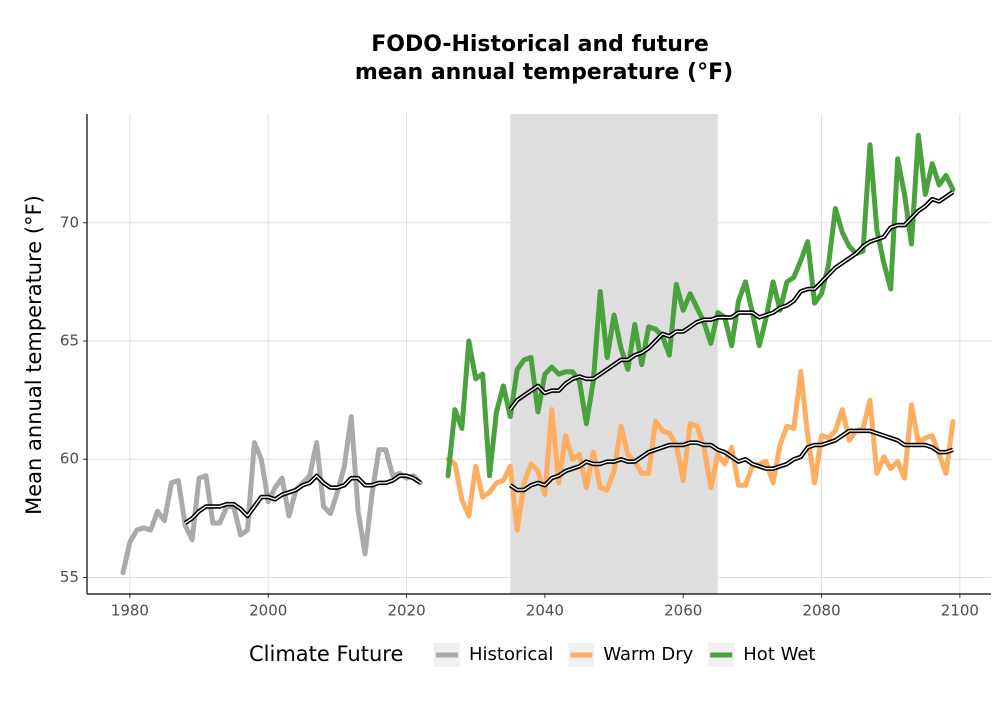 The width and height of the screenshot is (1000, 704). Describe the element at coordinates (544, 72) in the screenshot. I see `chart-title: mean annual temperature (°F)` at that location.